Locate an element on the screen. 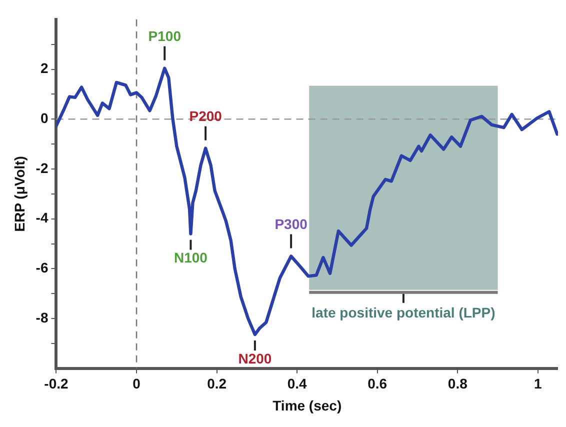 This screenshot has width=566, height=427. y-tick-label: 0 is located at coordinates (44, 118).